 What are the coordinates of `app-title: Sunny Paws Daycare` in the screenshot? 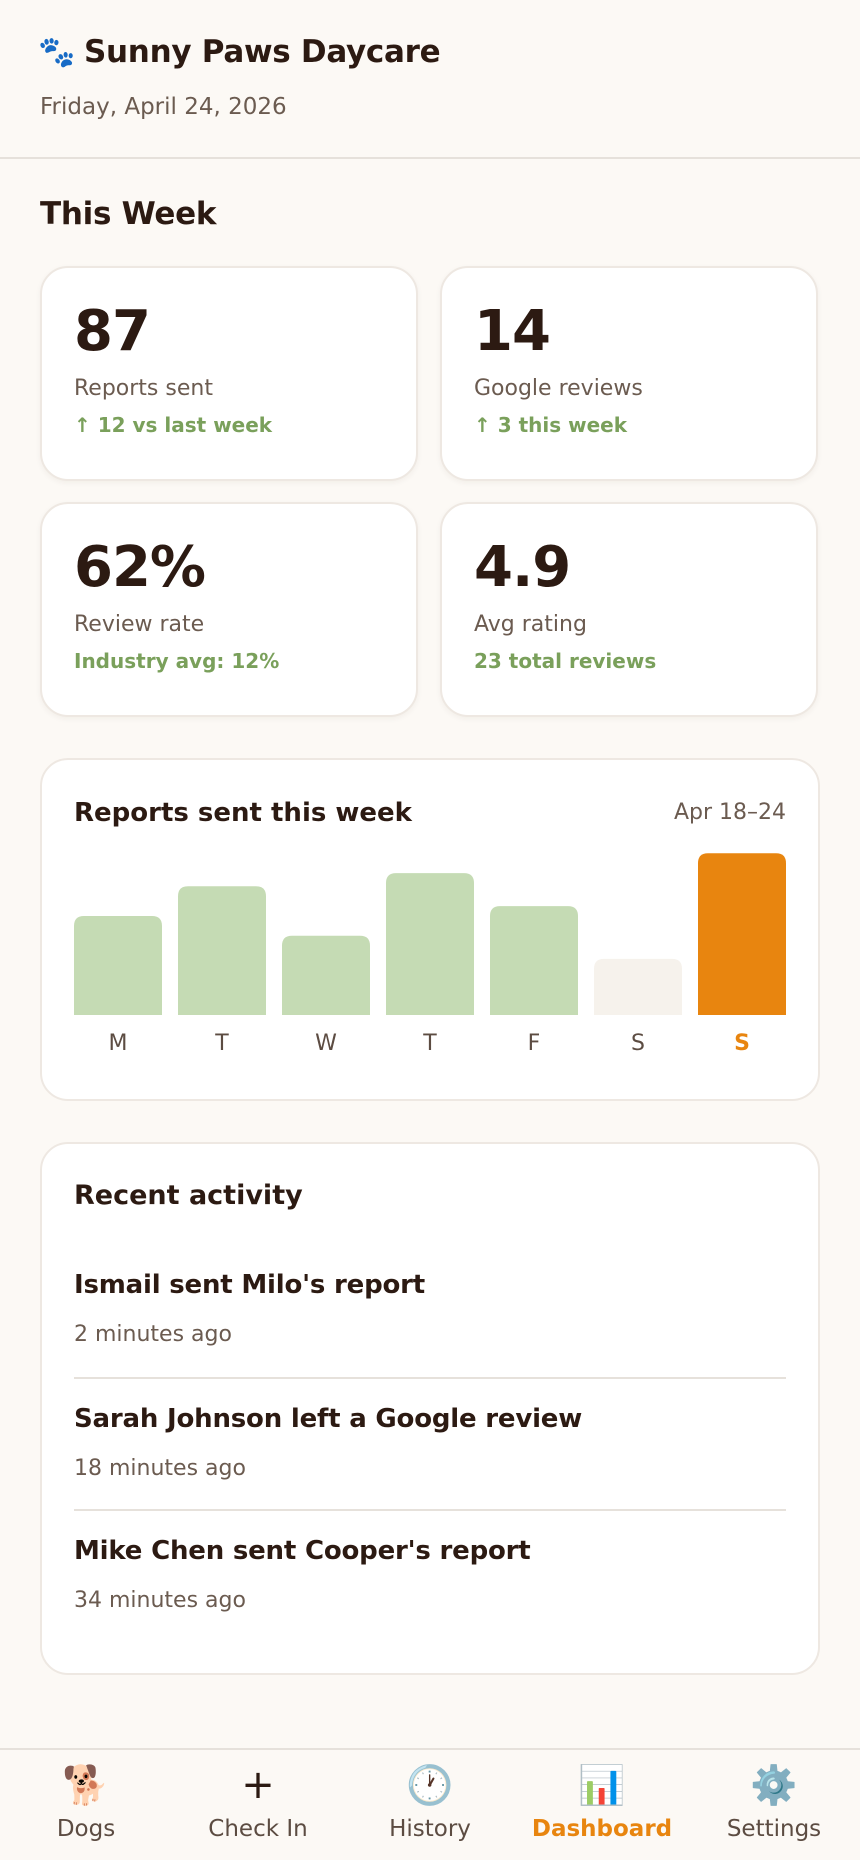 It's located at (262, 52).